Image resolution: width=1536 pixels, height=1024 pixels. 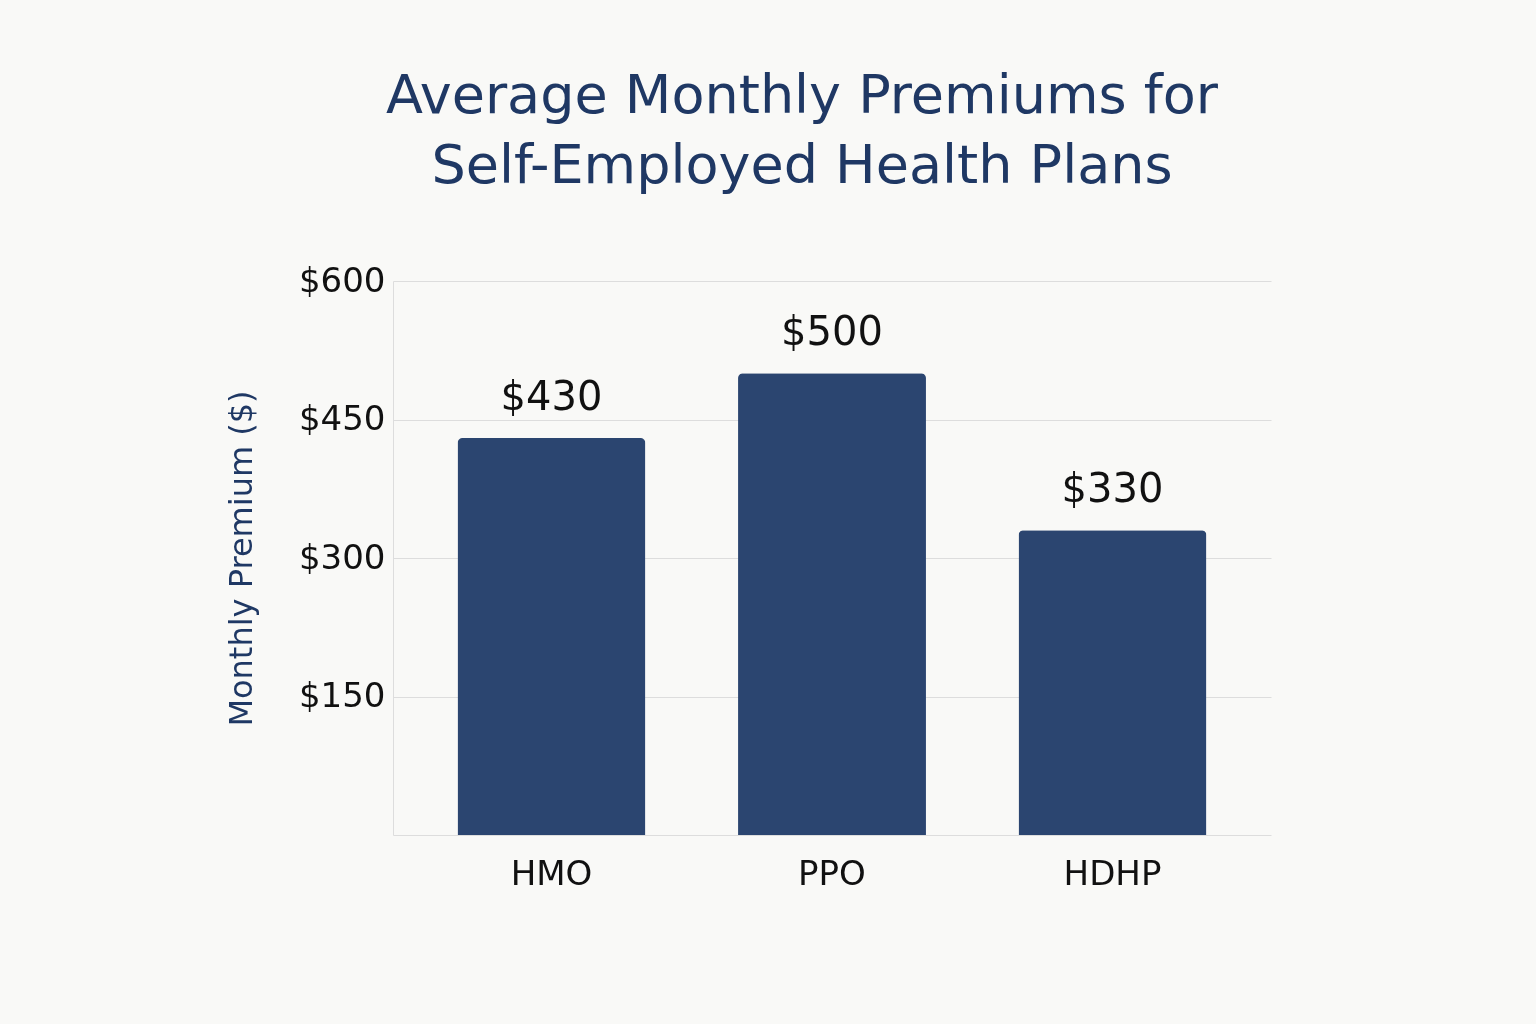 I want to click on x-tick-label: PPO, so click(x=832, y=872).